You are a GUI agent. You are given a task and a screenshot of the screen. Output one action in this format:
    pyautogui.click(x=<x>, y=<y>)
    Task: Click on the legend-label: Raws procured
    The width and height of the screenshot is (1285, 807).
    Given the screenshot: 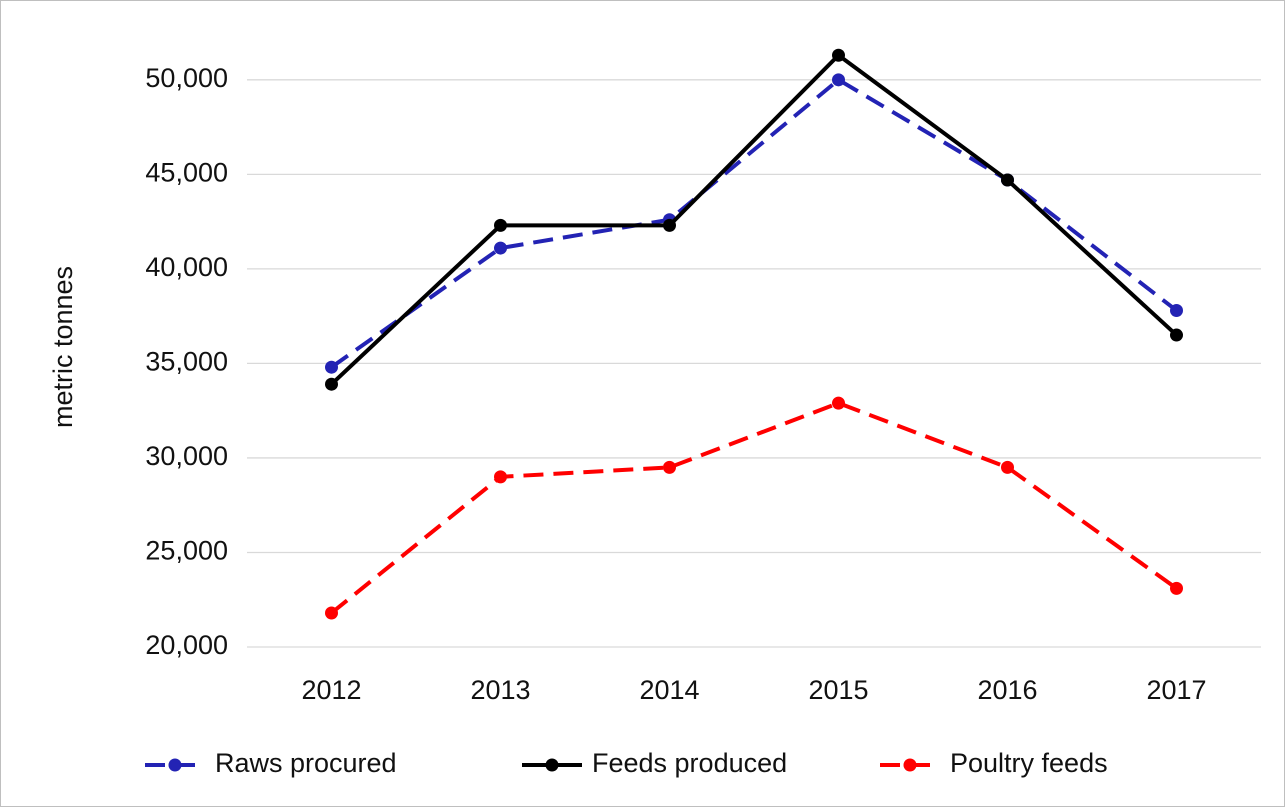 What is the action you would take?
    pyautogui.click(x=306, y=763)
    